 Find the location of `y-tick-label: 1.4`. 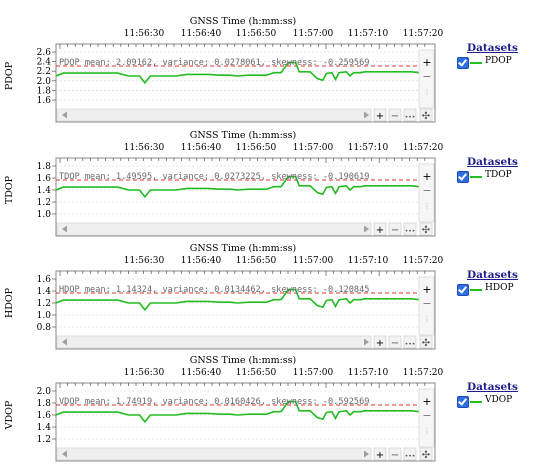

y-tick-label: 1.4 is located at coordinates (44, 428).